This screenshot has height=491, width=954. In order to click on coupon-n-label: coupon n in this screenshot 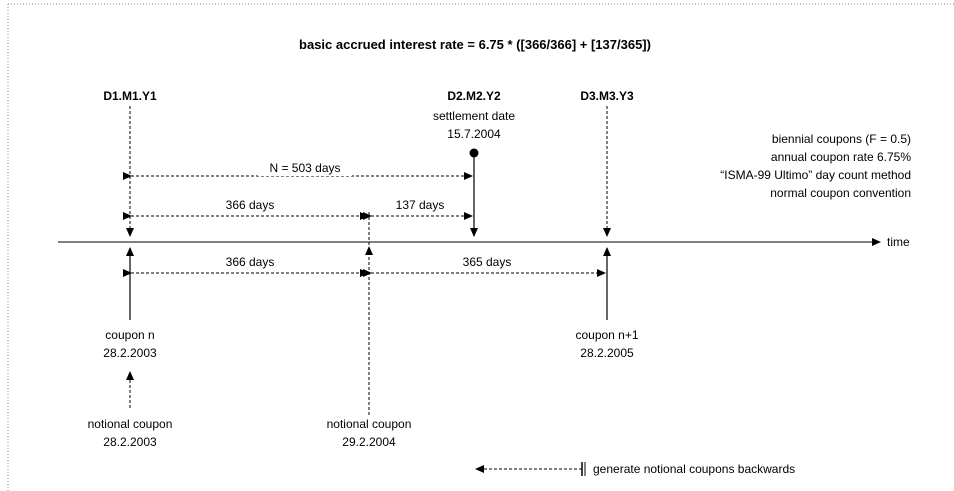, I will do `click(129, 335)`.